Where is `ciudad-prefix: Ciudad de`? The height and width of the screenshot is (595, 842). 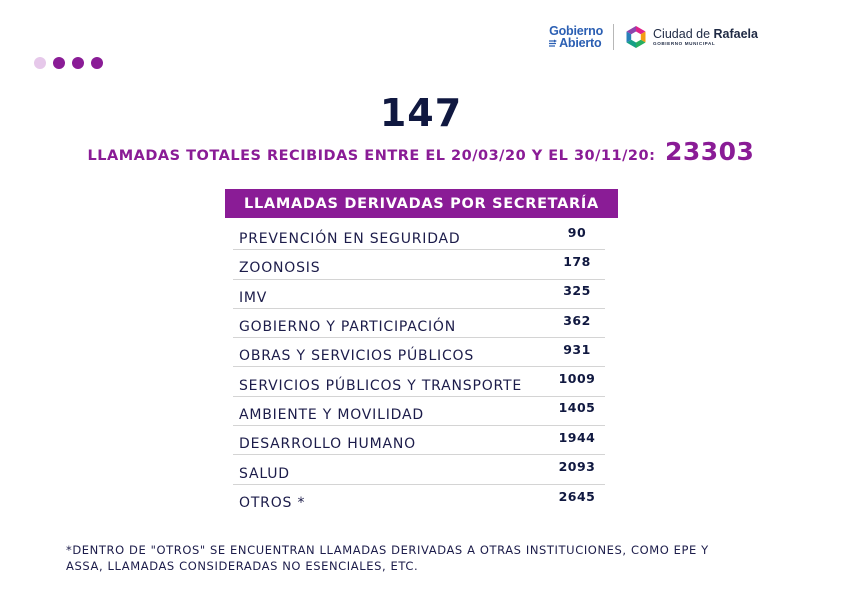 ciudad-prefix: Ciudad de is located at coordinates (682, 34).